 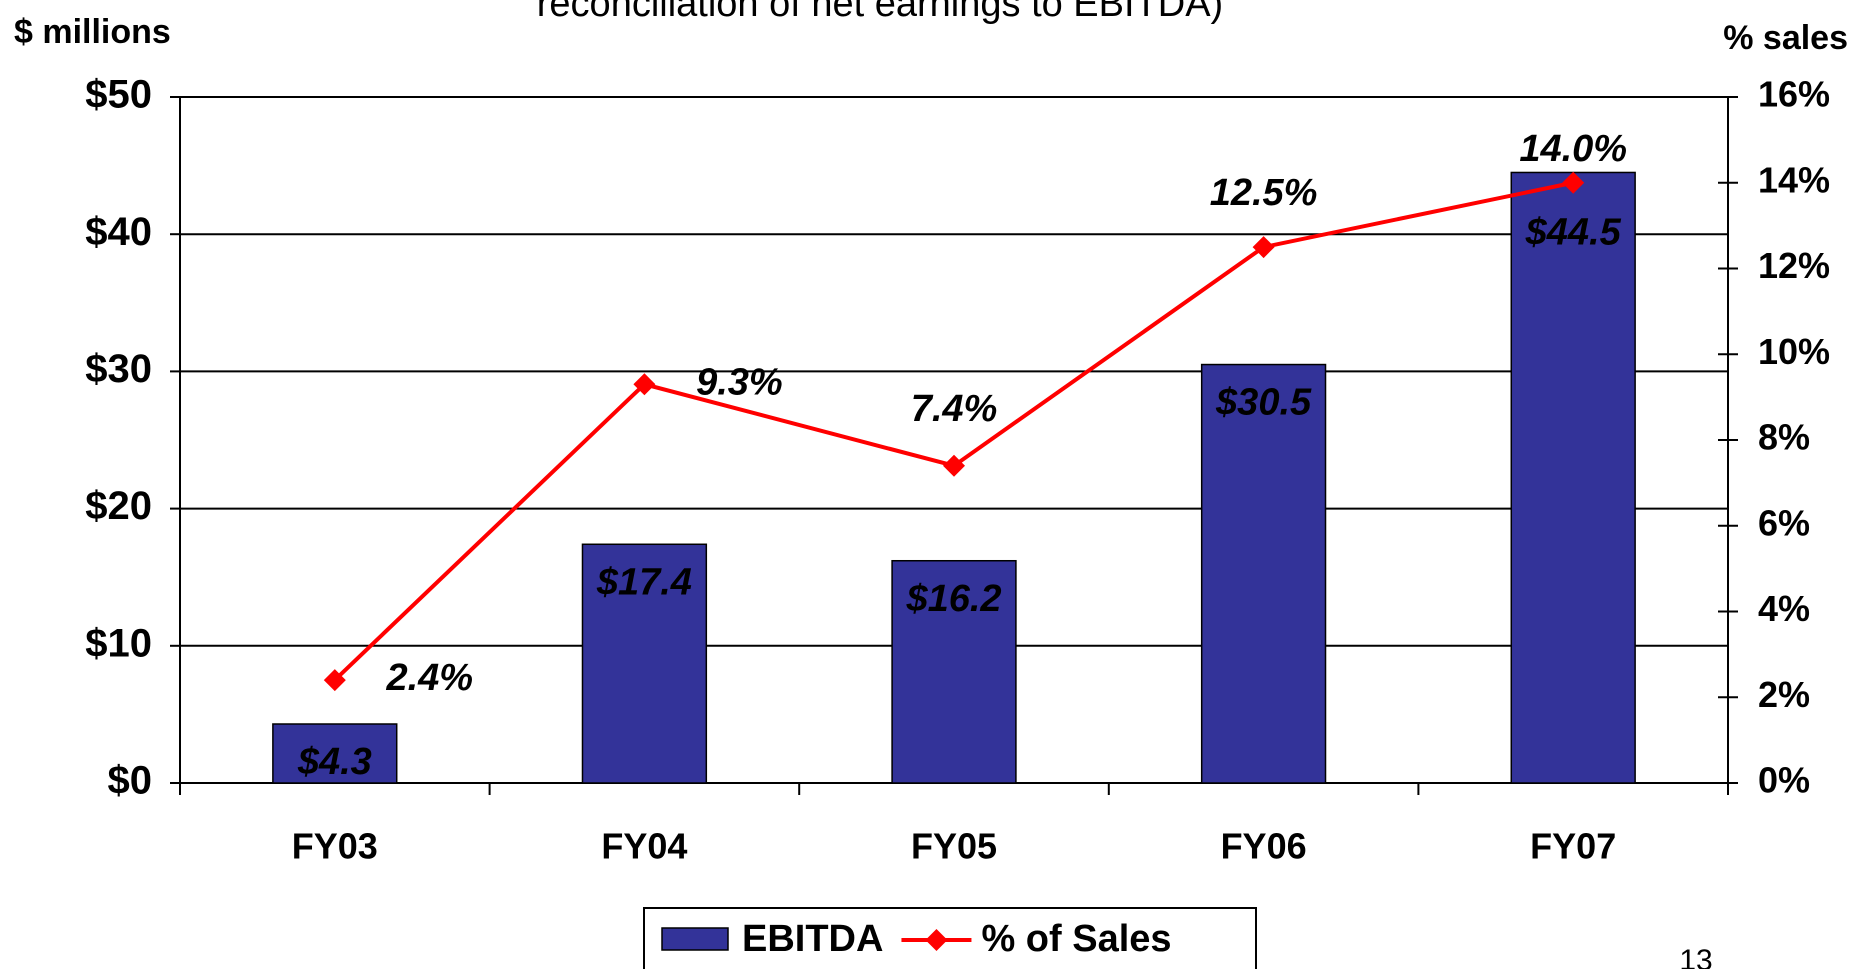 What do you see at coordinates (1784, 694) in the screenshot?
I see `y2-tick-label: 2%` at bounding box center [1784, 694].